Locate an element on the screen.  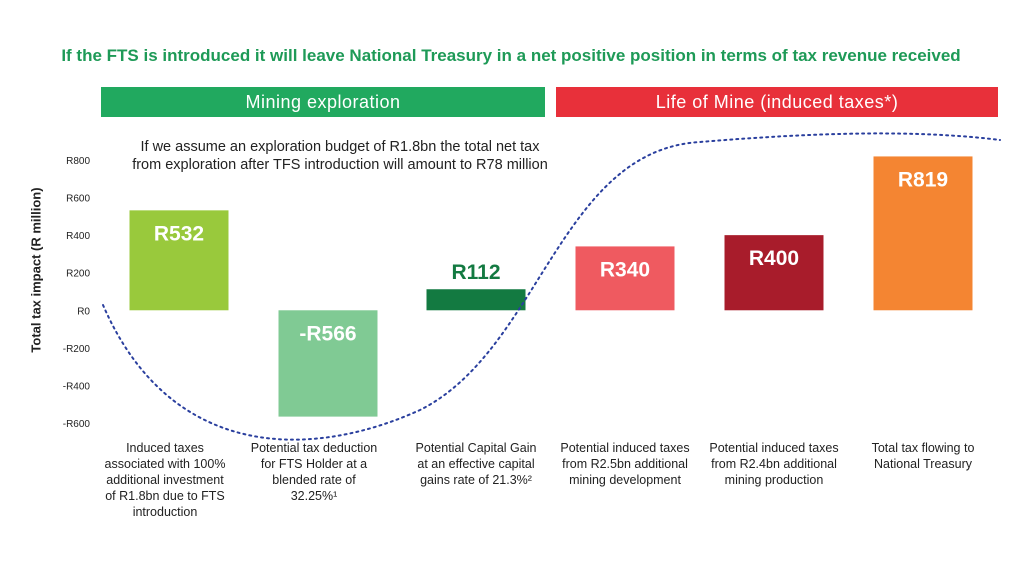
data-label-3: R112 is located at coordinates (475, 272).